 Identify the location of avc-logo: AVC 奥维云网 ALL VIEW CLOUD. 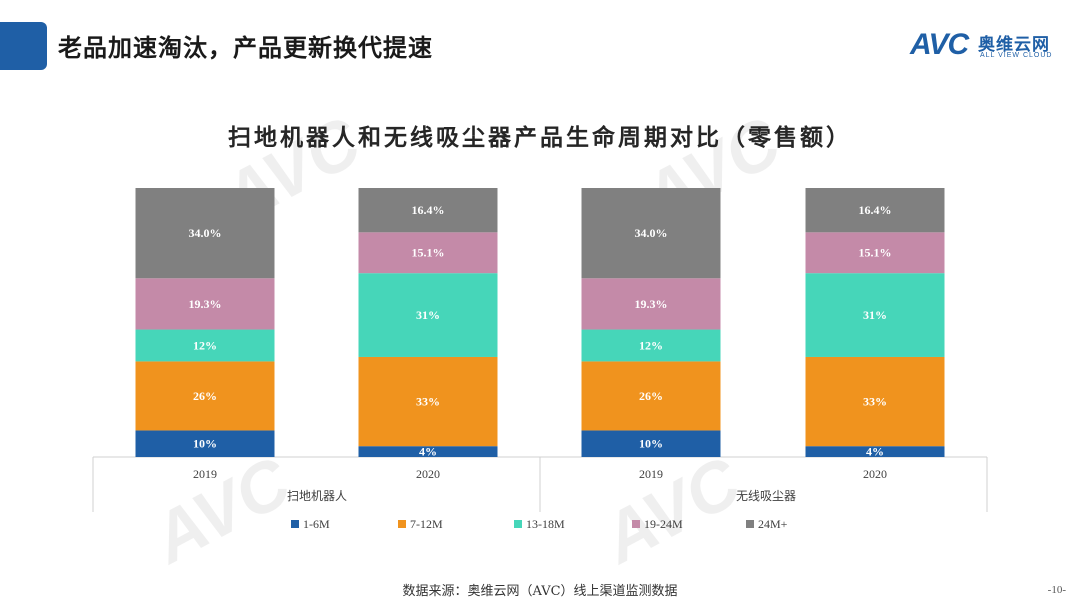
(990, 48).